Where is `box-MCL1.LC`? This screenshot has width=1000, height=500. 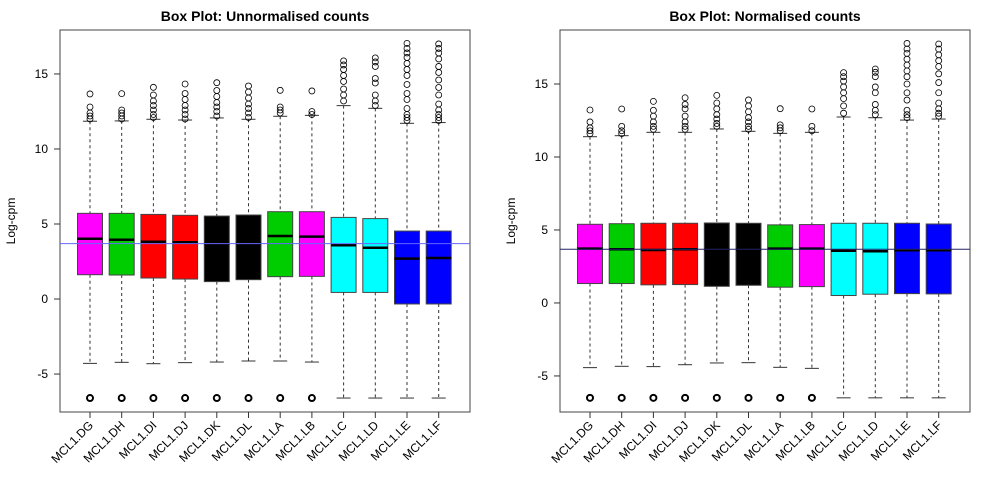
box-MCL1.LC is located at coordinates (843, 234).